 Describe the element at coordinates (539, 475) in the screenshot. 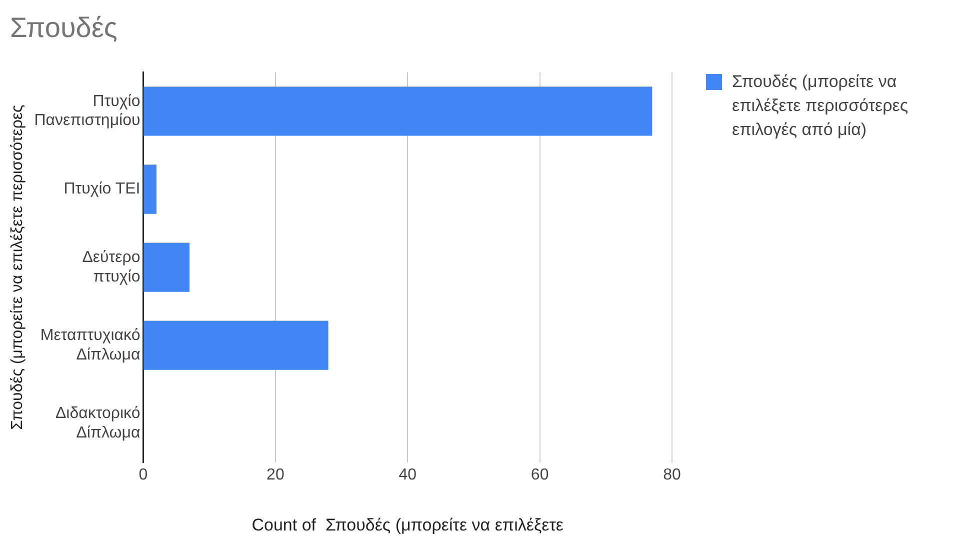

I see `x-tick-label: 60` at that location.